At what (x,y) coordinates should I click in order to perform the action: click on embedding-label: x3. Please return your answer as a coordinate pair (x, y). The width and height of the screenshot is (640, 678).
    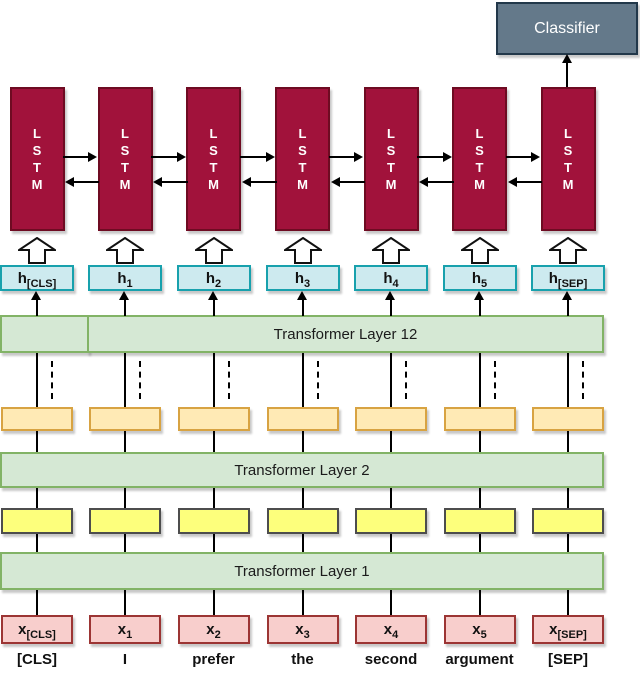
    Looking at the image, I should click on (302, 631).